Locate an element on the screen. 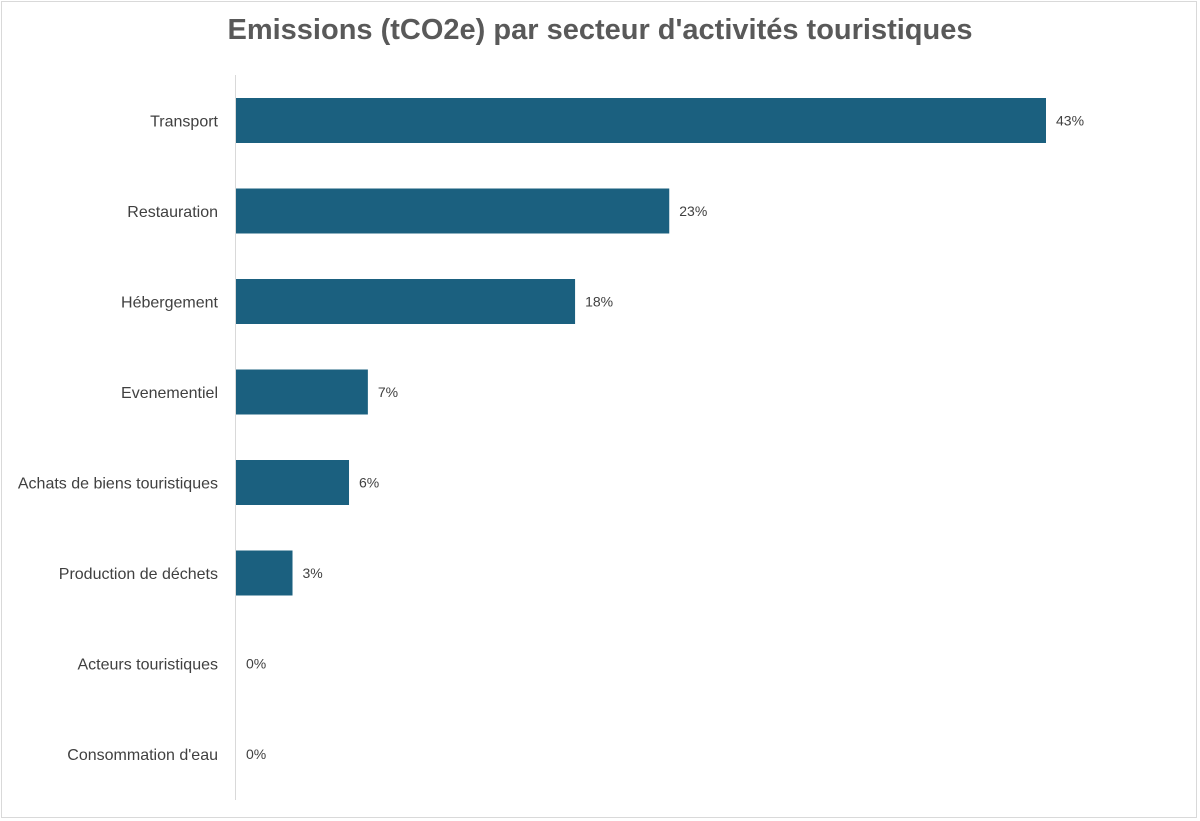 This screenshot has height=821, width=1200. category-label: Consommation d'eau is located at coordinates (142, 755).